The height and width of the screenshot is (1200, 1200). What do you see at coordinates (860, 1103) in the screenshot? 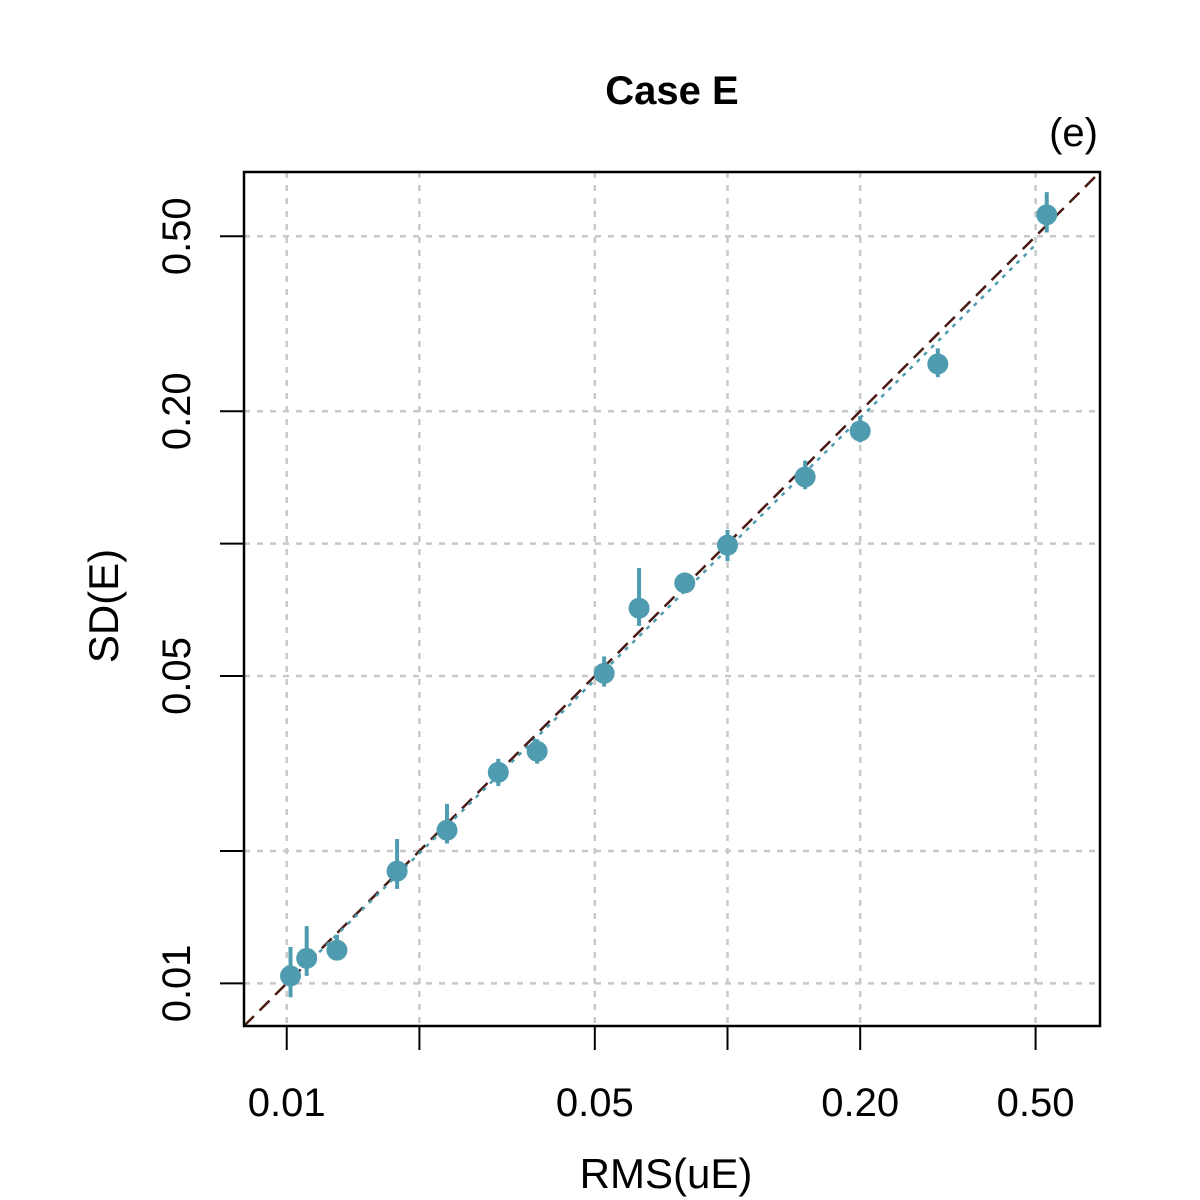
I see `x-tick-label: 0.20` at bounding box center [860, 1103].